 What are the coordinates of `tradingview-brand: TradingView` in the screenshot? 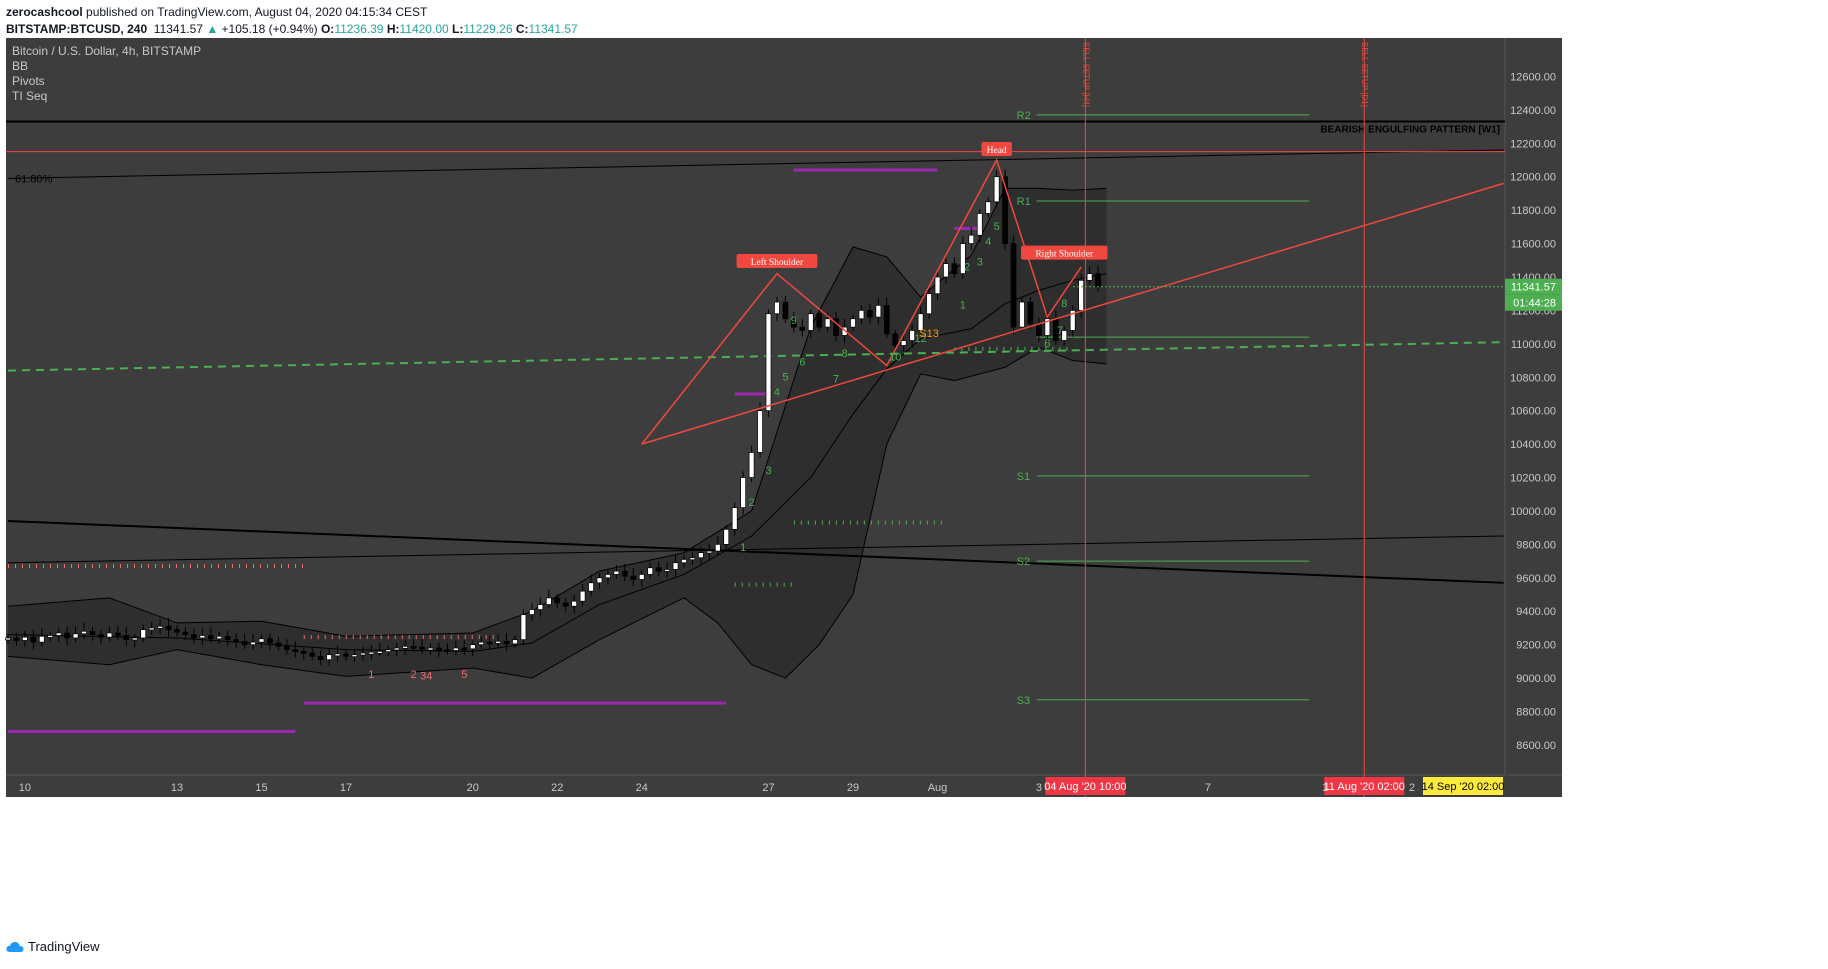 It's located at (53, 946).